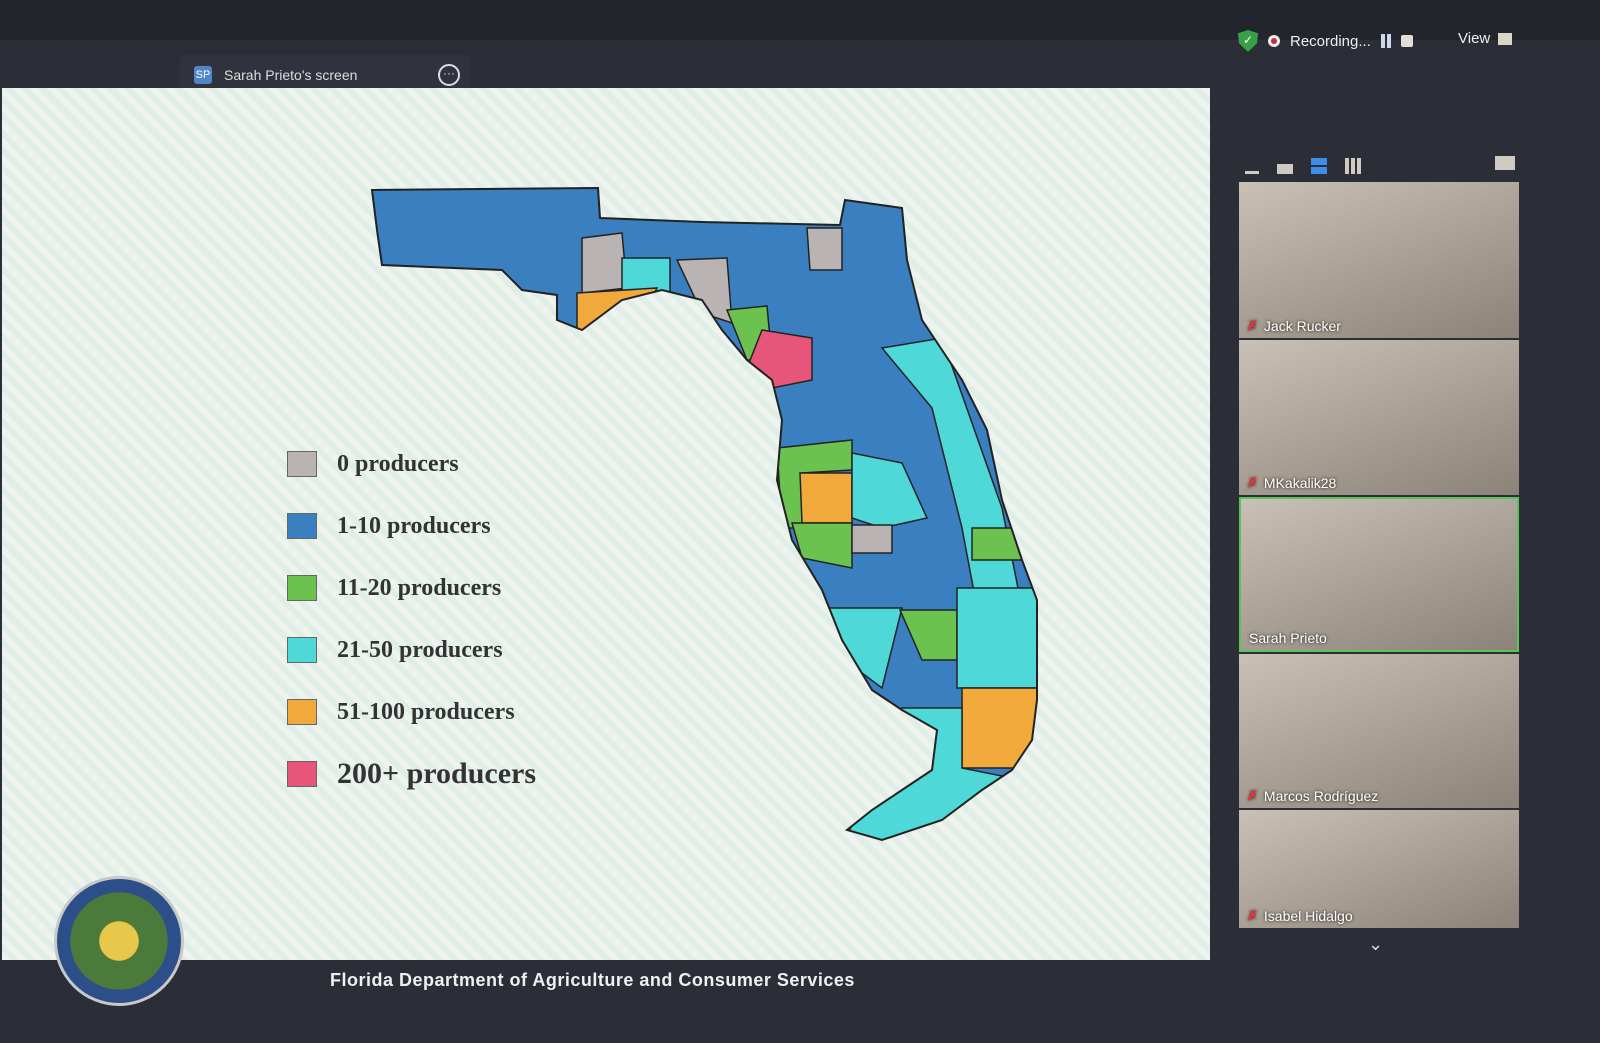  What do you see at coordinates (1505, 163) in the screenshot?
I see `popout-icon` at bounding box center [1505, 163].